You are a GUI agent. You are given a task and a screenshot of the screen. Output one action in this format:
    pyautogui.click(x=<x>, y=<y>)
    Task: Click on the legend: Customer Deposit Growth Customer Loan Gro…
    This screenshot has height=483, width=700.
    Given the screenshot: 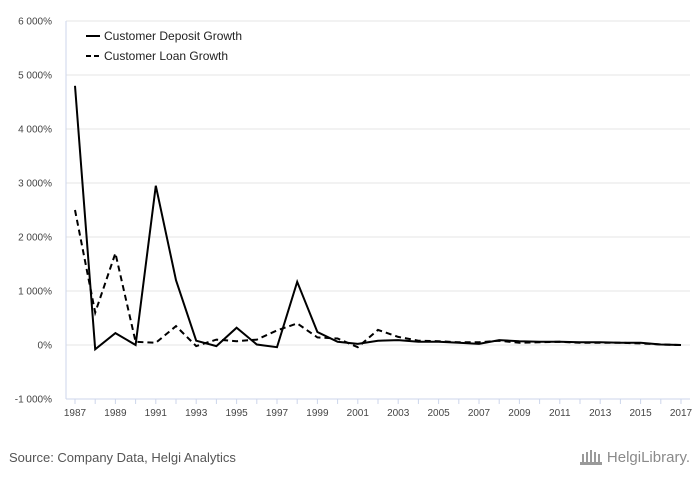 What is the action you would take?
    pyautogui.click(x=164, y=46)
    